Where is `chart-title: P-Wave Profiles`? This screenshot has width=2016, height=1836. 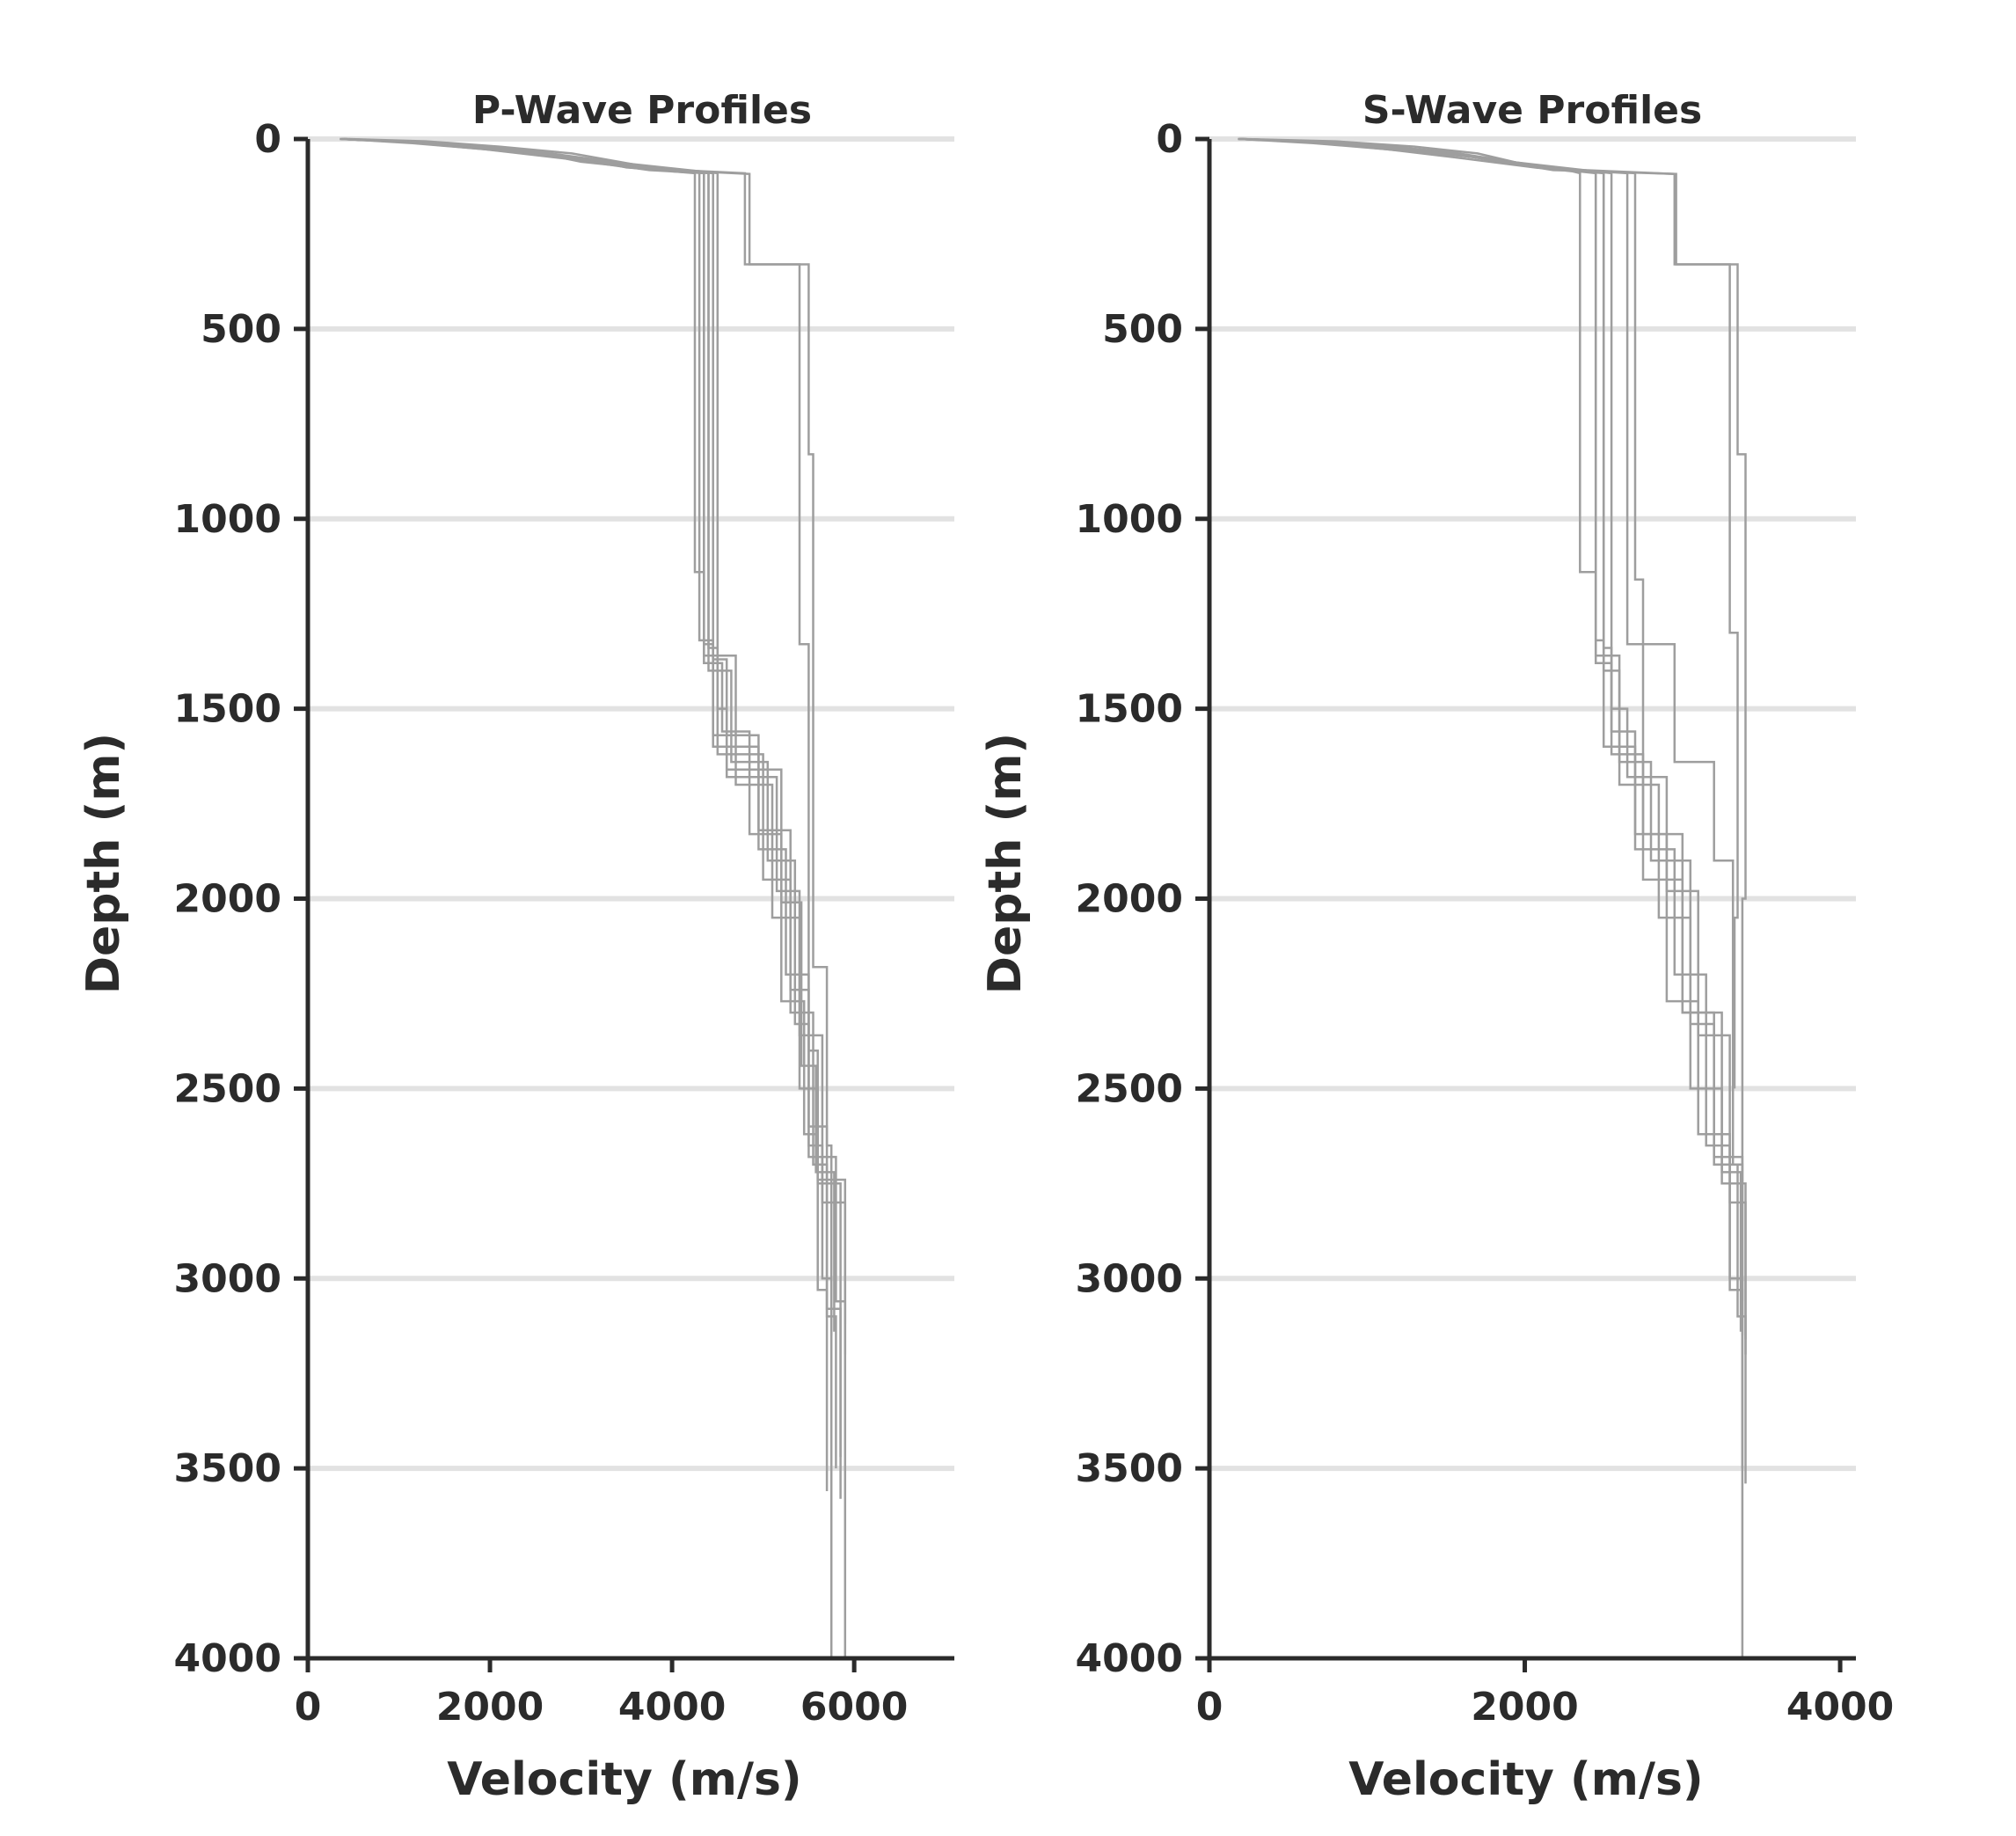
chart-title: P-Wave Profiles is located at coordinates (642, 110).